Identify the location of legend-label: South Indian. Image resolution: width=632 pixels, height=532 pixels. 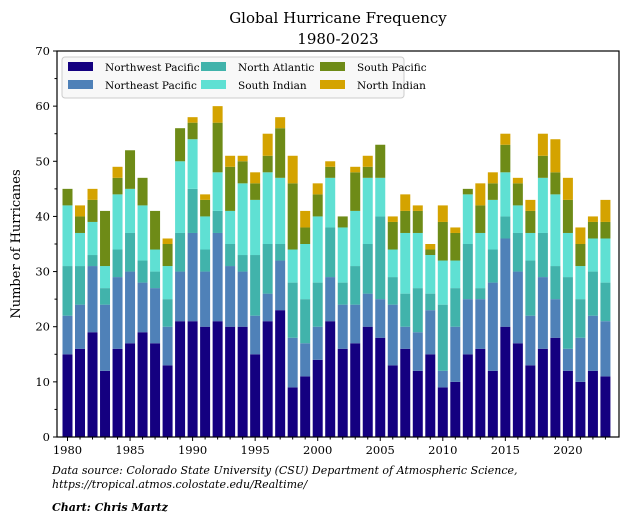
(272, 86).